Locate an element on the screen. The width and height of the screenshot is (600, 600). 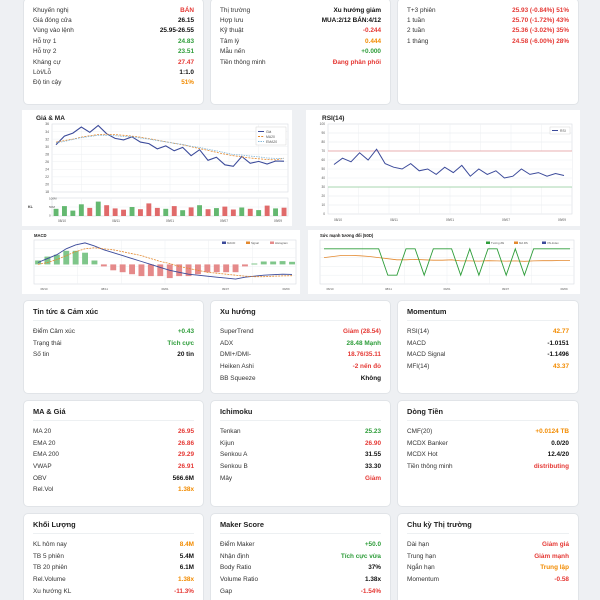
row-value: 37% is located at coordinates (374, 568).